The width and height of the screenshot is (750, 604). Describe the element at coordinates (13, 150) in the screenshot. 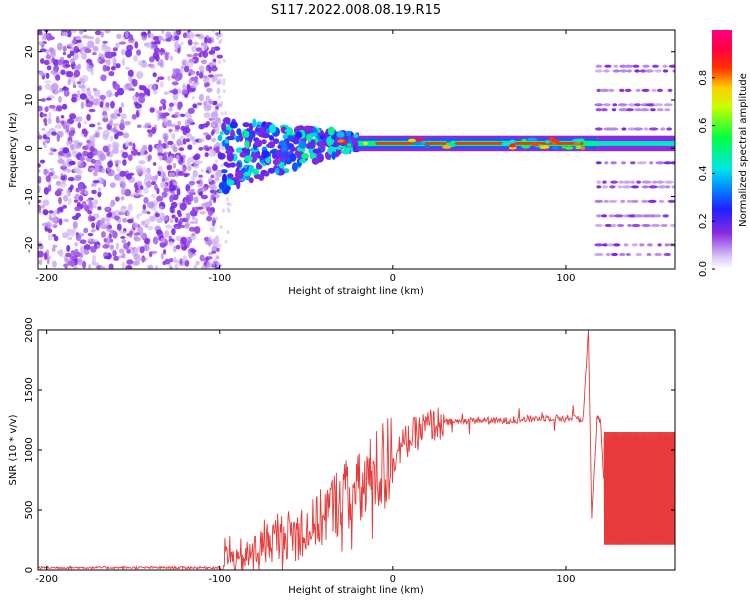

I see `heatmap-y-axis-label: Frequency (Hz)` at that location.